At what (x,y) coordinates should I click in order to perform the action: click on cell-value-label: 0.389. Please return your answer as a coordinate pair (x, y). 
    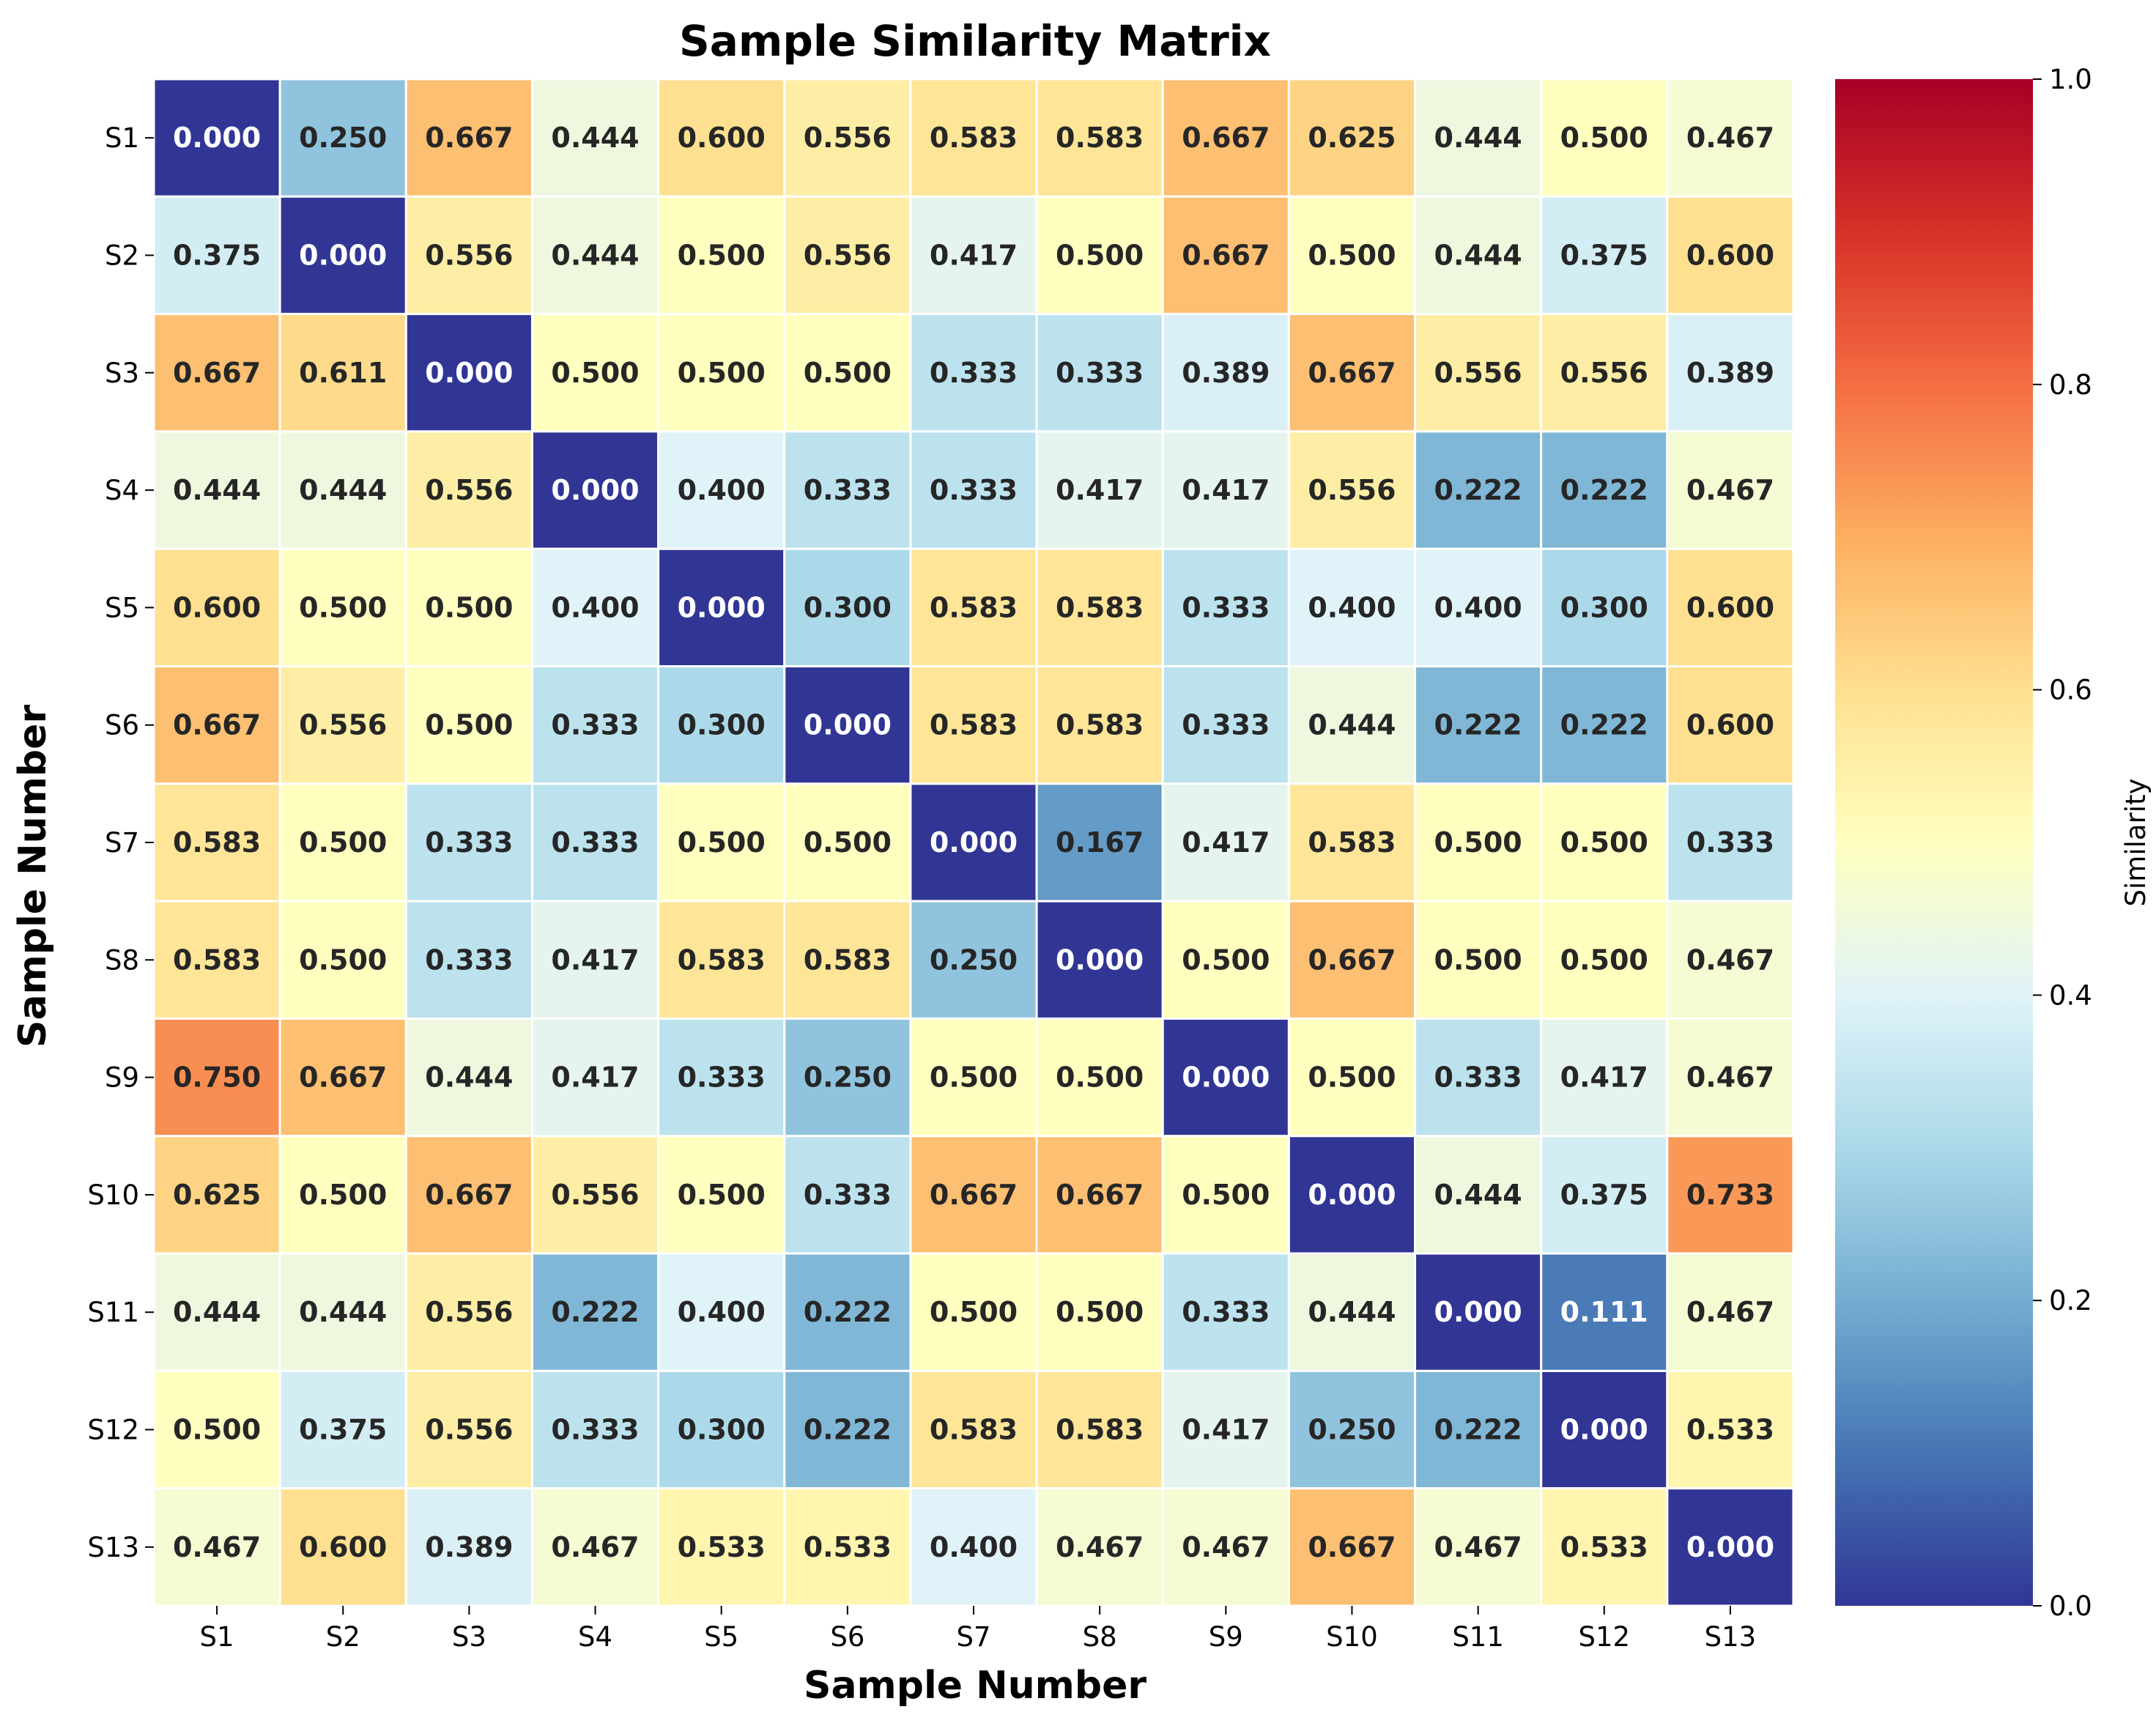
    Looking at the image, I should click on (469, 1547).